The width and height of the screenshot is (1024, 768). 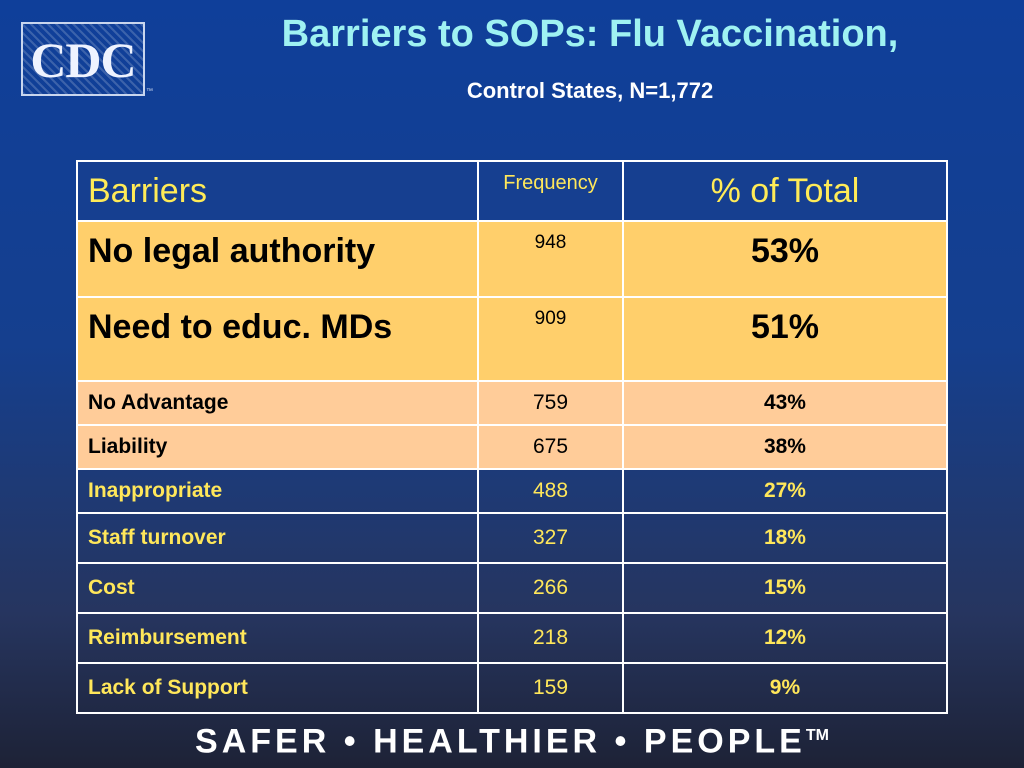 I want to click on footer-tagline: SAFER • HEALTHIER • PEOPLETM, so click(x=512, y=738).